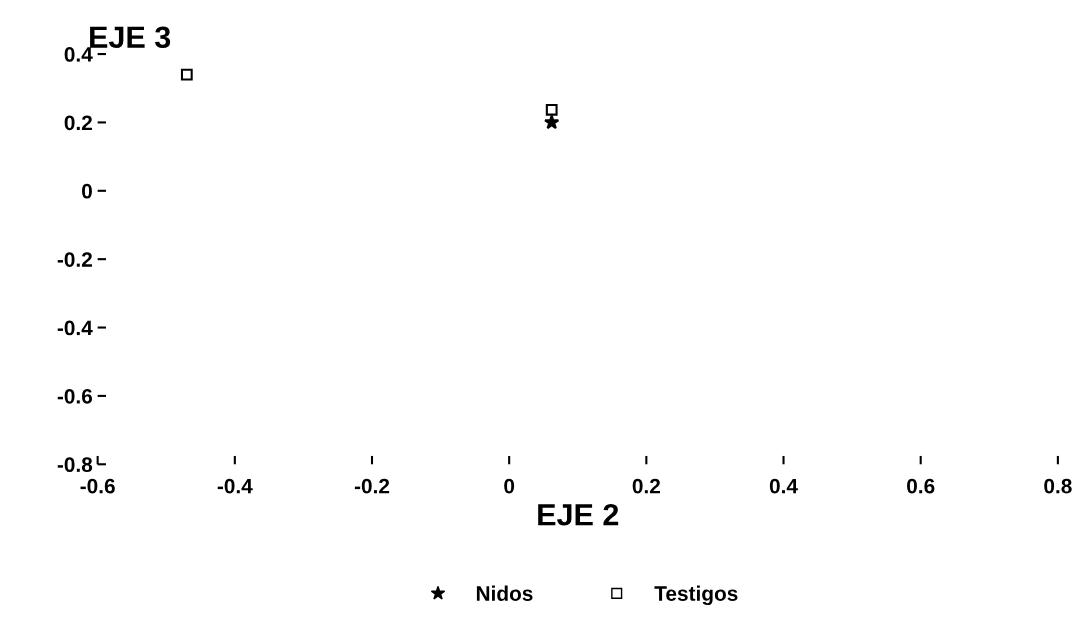 Image resolution: width=1085 pixels, height=636 pixels. I want to click on y-tick-label: -0.4, so click(75, 328).